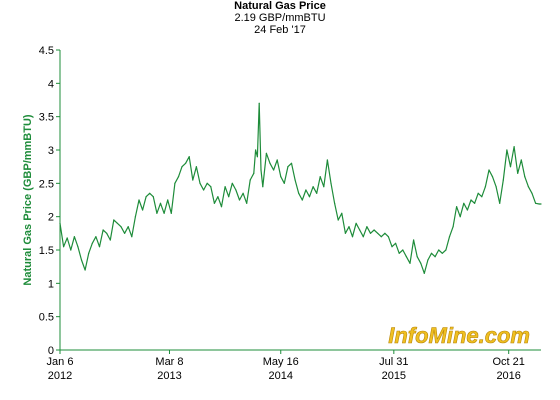 This screenshot has height=400, width=560. I want to click on x-tick-label: May 16, so click(281, 362).